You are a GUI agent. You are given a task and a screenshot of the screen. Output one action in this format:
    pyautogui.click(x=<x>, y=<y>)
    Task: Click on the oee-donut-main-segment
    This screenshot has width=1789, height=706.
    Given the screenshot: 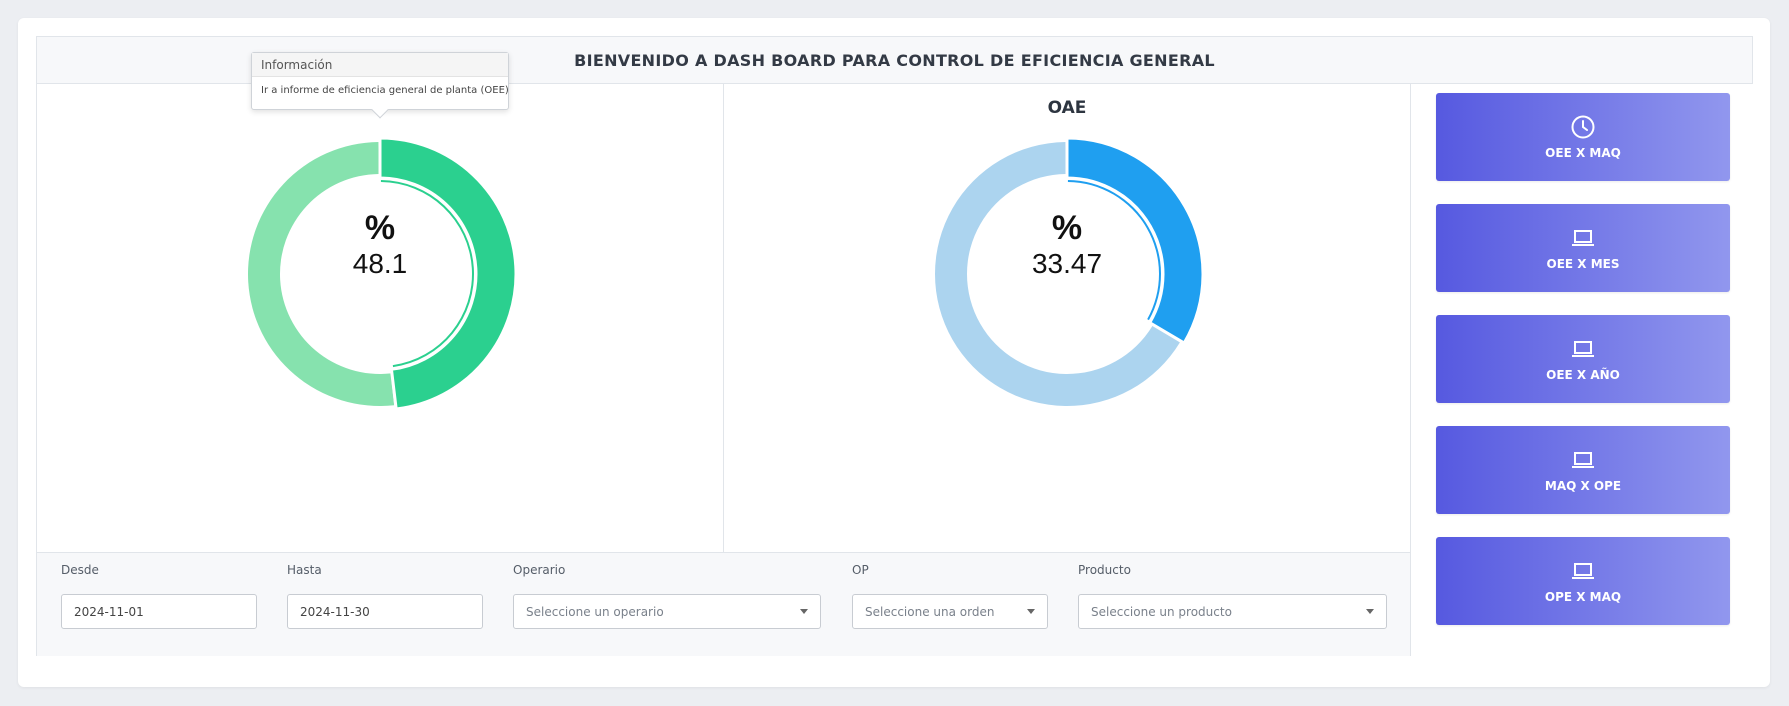 What is the action you would take?
    pyautogui.click(x=448, y=273)
    